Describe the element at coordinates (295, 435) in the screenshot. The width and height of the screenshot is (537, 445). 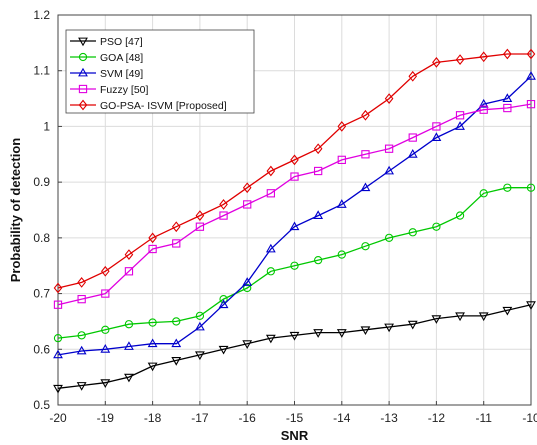
I see `x-axis-title: SNR` at that location.